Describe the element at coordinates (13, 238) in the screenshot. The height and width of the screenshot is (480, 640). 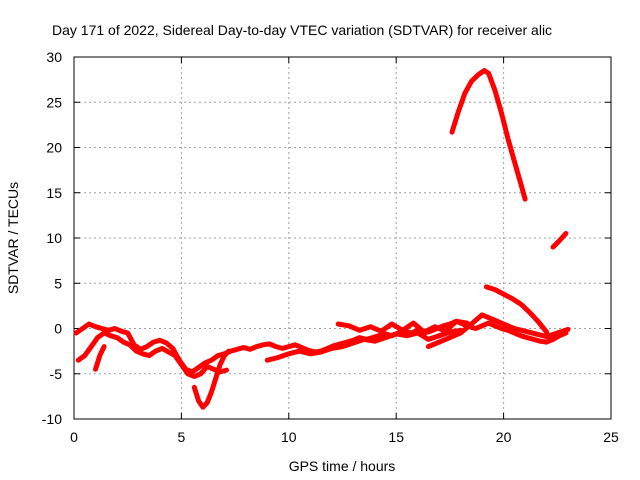
I see `y-axis-label: SDTVAR / TECUs` at that location.